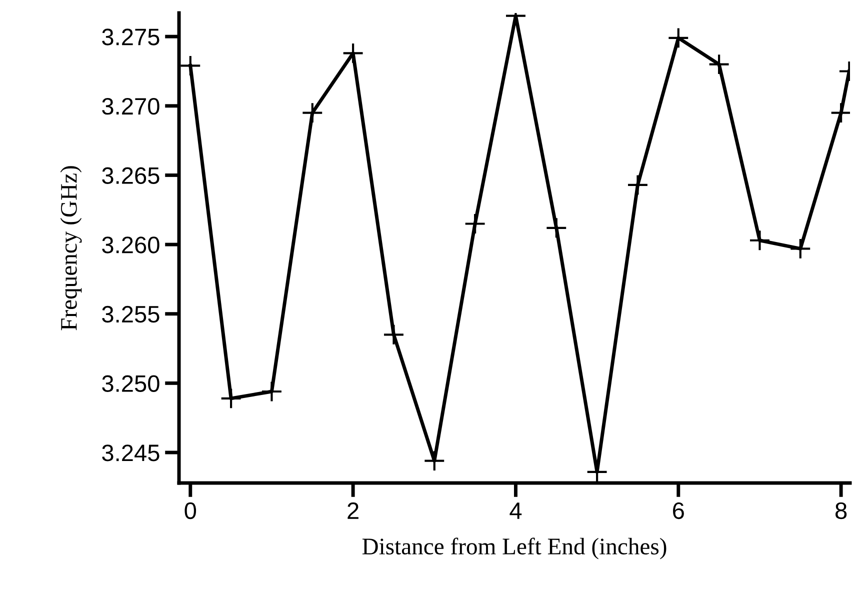 The image size is (856, 594). Describe the element at coordinates (131, 175) in the screenshot. I see `y-tick-label: 3.265` at that location.